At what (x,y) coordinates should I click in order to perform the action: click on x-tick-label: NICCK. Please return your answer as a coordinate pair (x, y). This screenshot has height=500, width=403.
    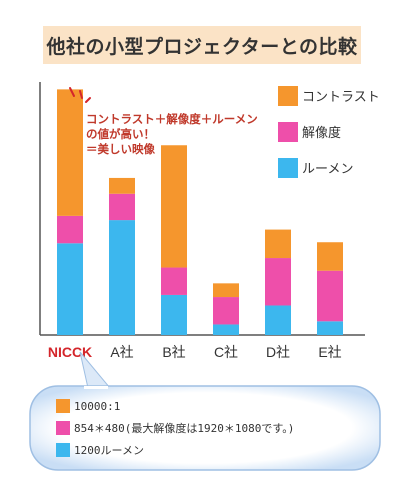
    Looking at the image, I should click on (70, 352).